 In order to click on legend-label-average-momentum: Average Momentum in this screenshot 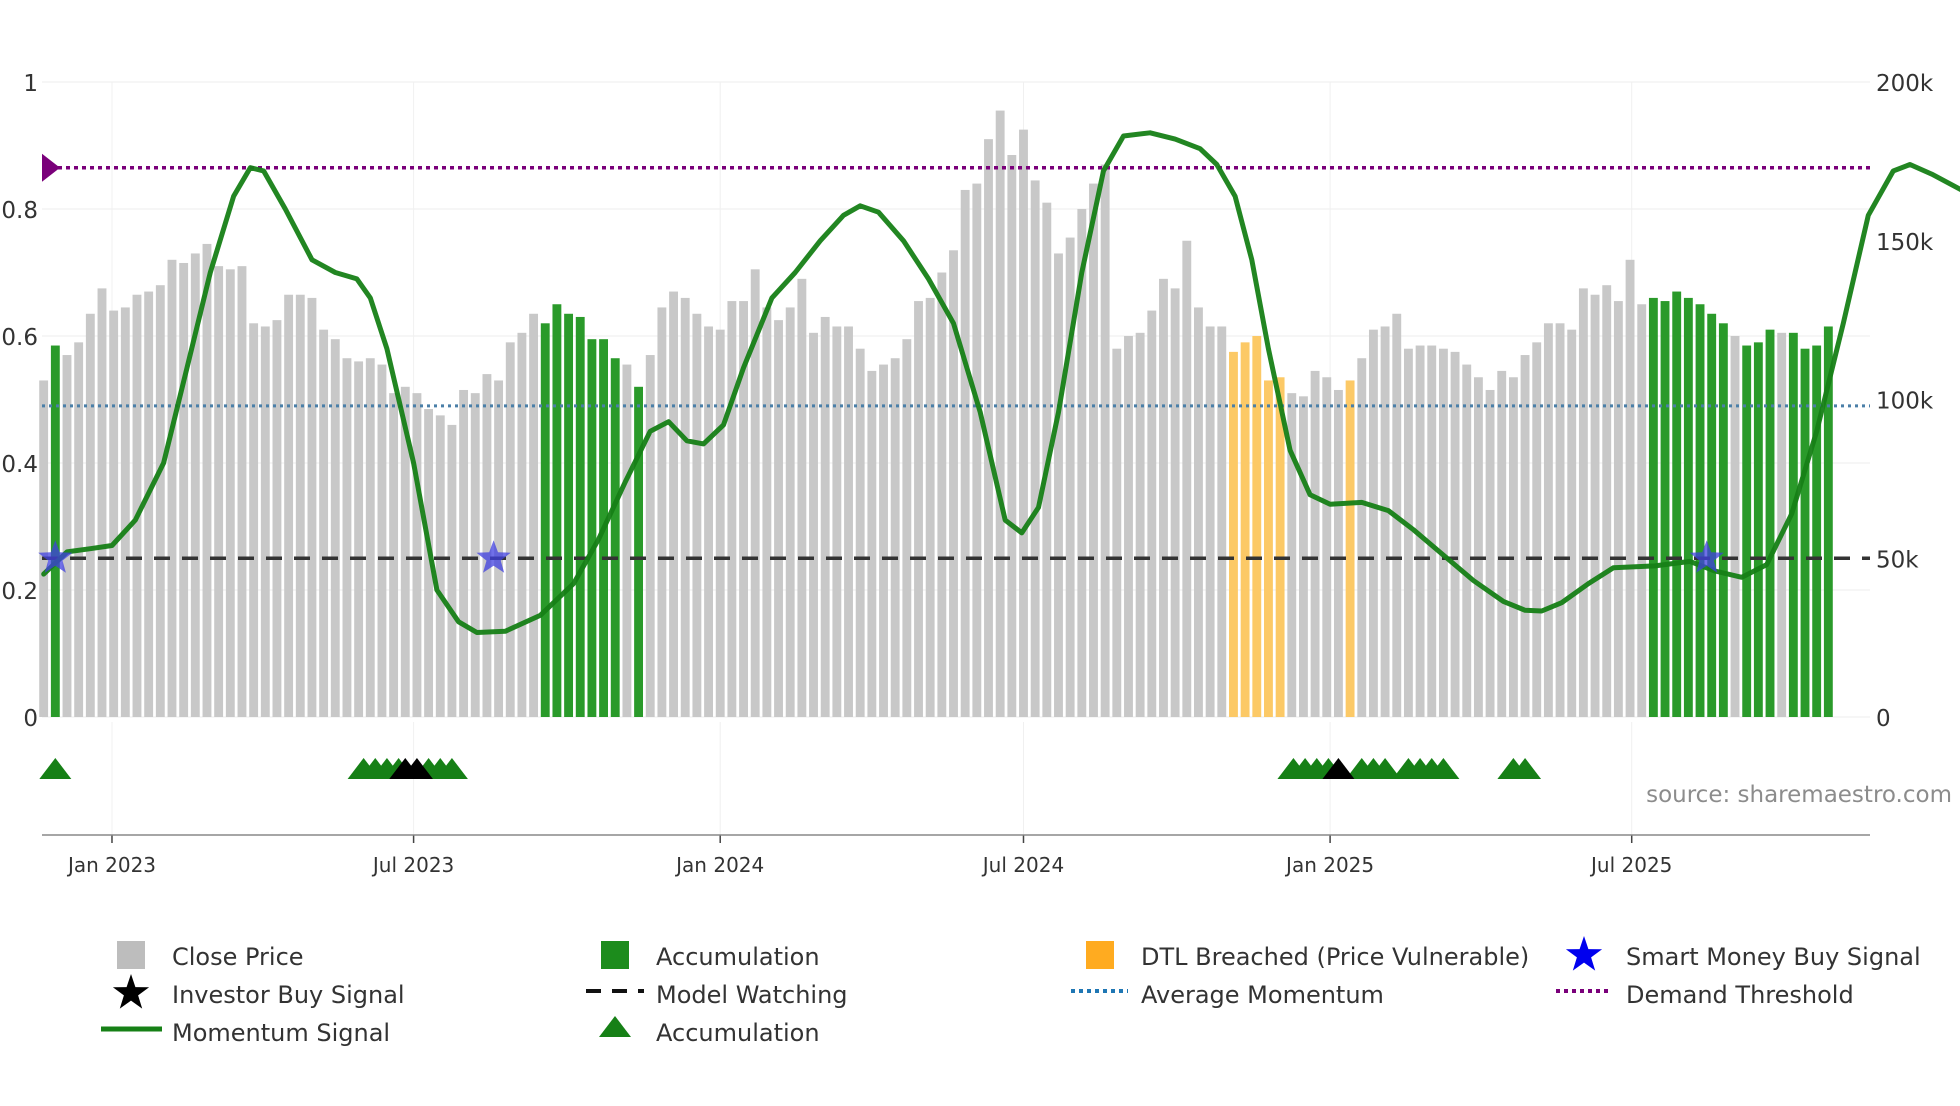, I will do `click(1262, 995)`.